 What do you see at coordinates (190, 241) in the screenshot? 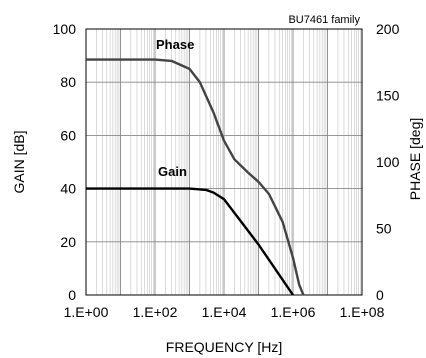
I see `series-line-gain` at bounding box center [190, 241].